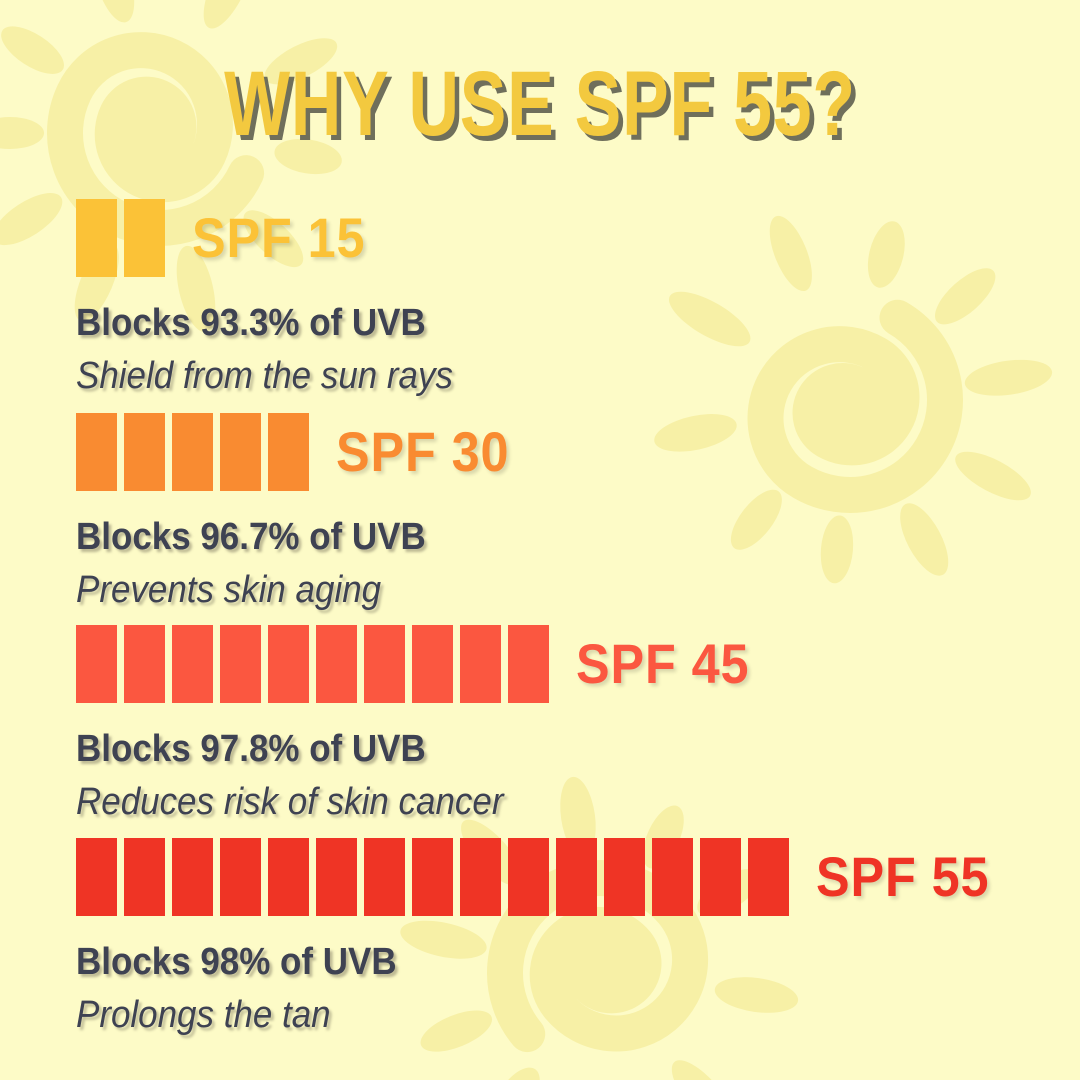  What do you see at coordinates (251, 537) in the screenshot?
I see `spf30-uvb-blocked-text: Blocks 96.7% of UVB` at bounding box center [251, 537].